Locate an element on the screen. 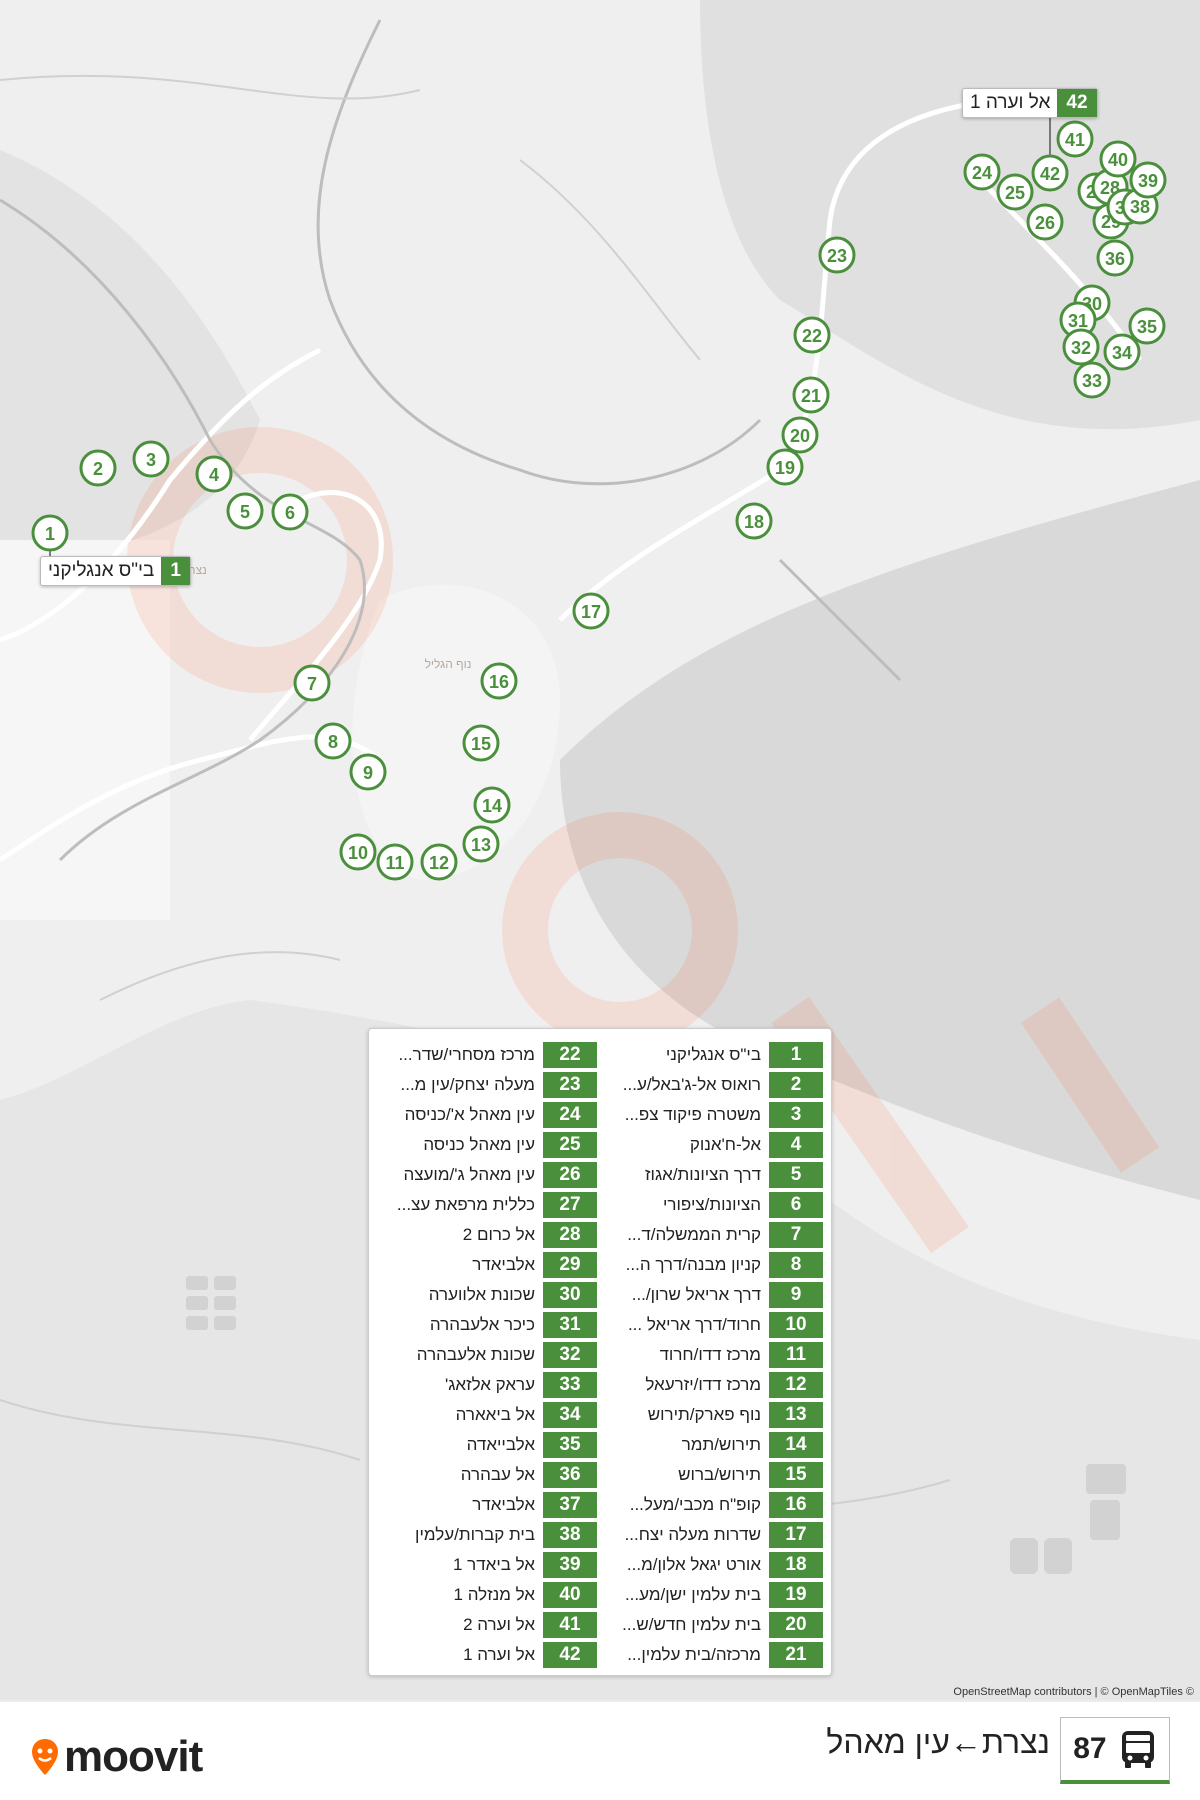  stop-marker-20: 20 is located at coordinates (800, 435).